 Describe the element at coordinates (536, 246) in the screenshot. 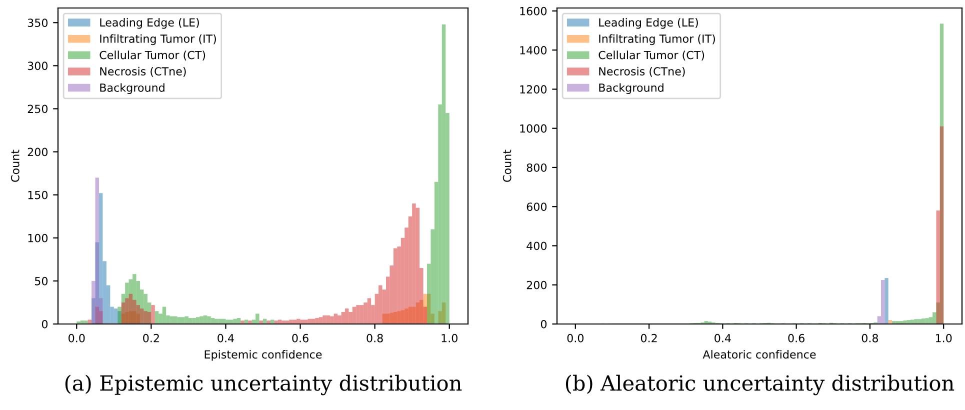

I see `y-tick-label: 400` at that location.